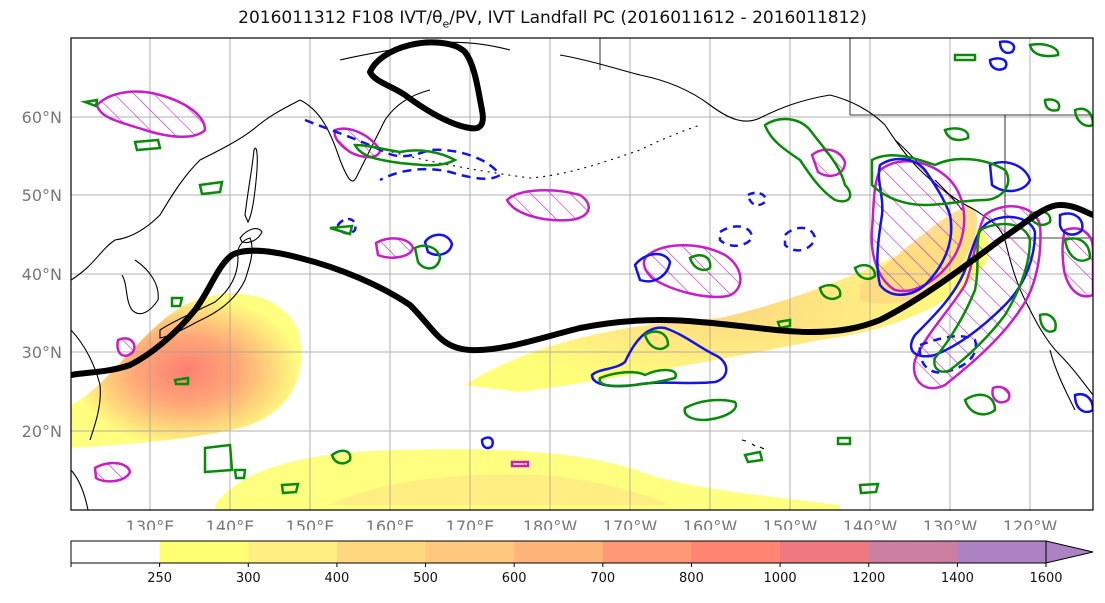  Describe the element at coordinates (1007, 47) in the screenshot. I see `blue-contour-top-small` at that location.